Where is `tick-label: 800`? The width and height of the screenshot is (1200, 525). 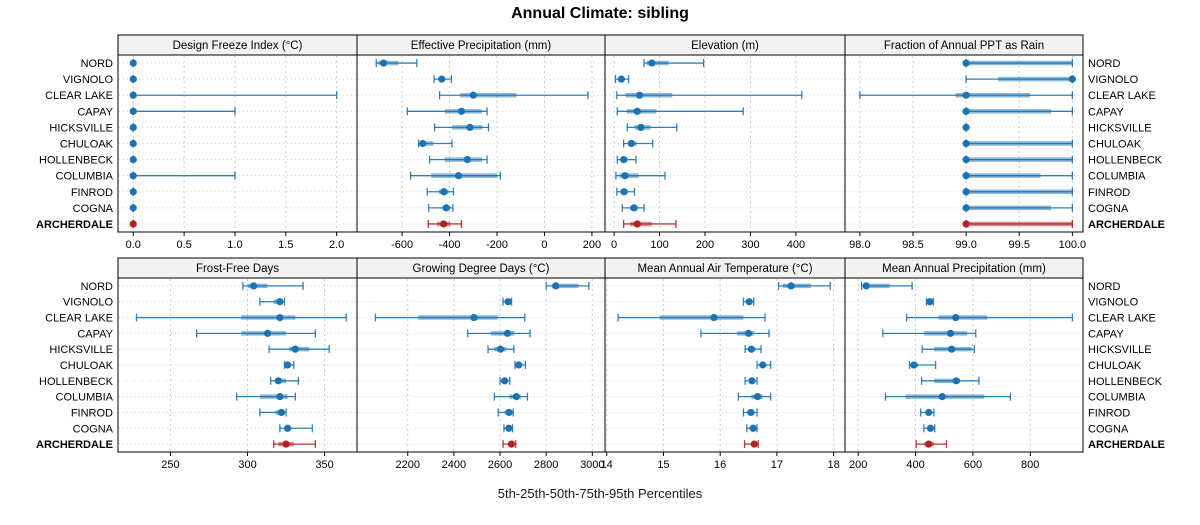 tick-label: 800 is located at coordinates (1030, 465).